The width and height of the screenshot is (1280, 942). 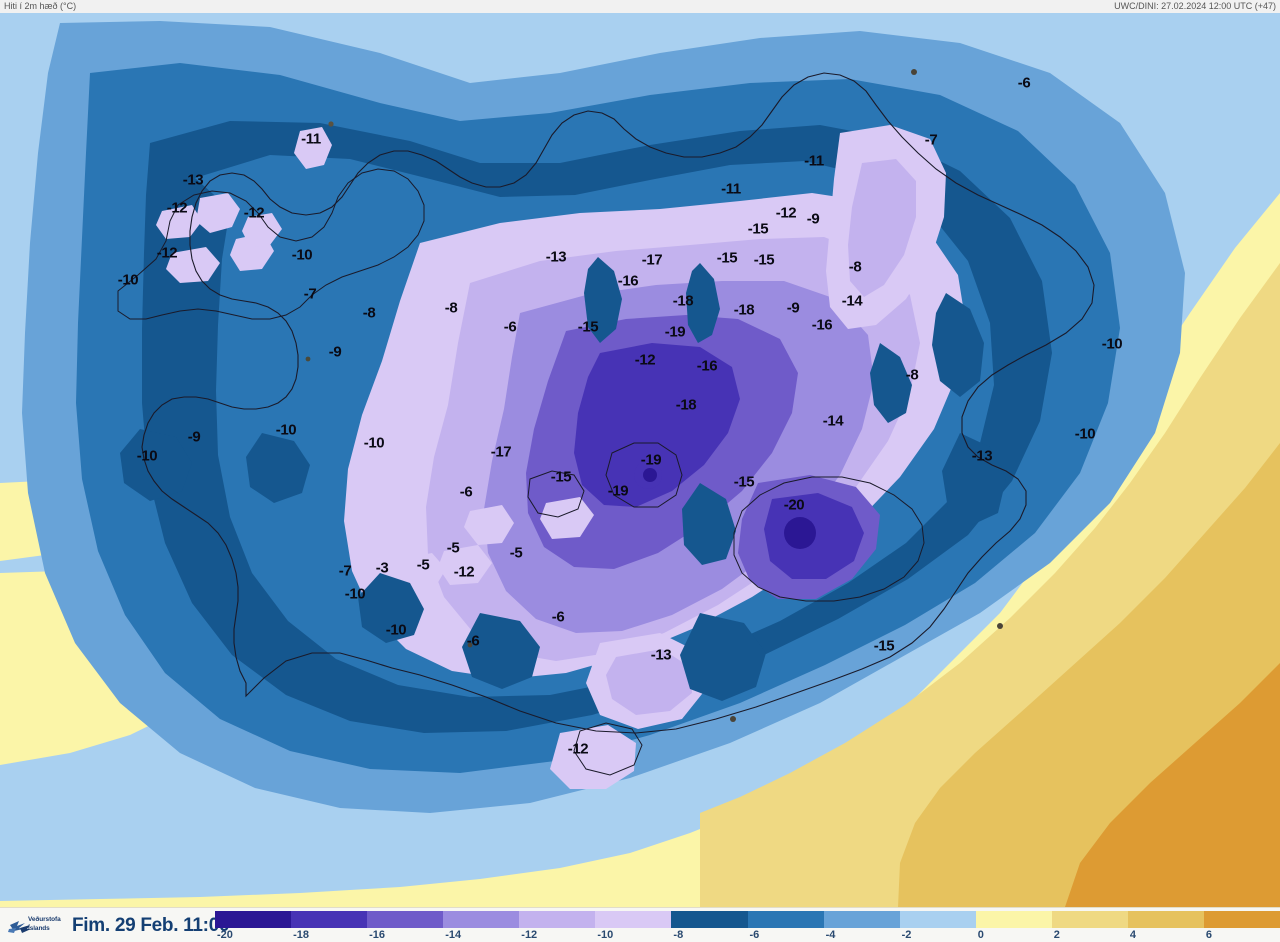 I want to click on colorbar-tick-4: 4, so click(x=1132, y=935).